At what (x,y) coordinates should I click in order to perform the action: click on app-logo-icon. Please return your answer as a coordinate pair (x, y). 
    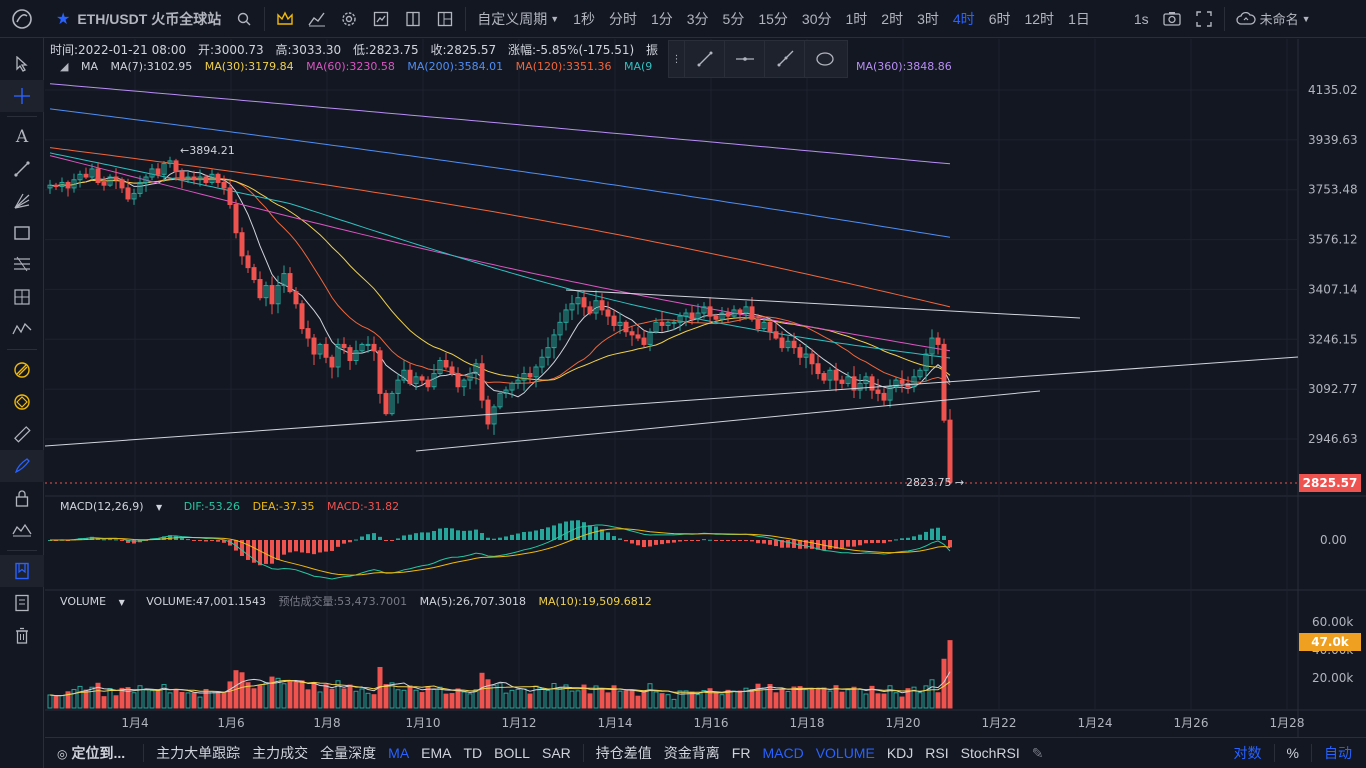
    Looking at the image, I should click on (22, 19).